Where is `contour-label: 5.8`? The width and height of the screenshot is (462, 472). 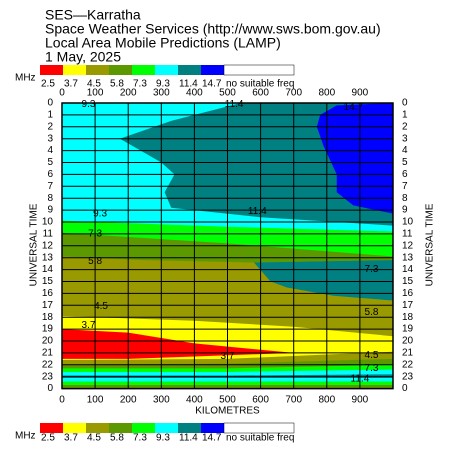 contour-label: 5.8 is located at coordinates (372, 312).